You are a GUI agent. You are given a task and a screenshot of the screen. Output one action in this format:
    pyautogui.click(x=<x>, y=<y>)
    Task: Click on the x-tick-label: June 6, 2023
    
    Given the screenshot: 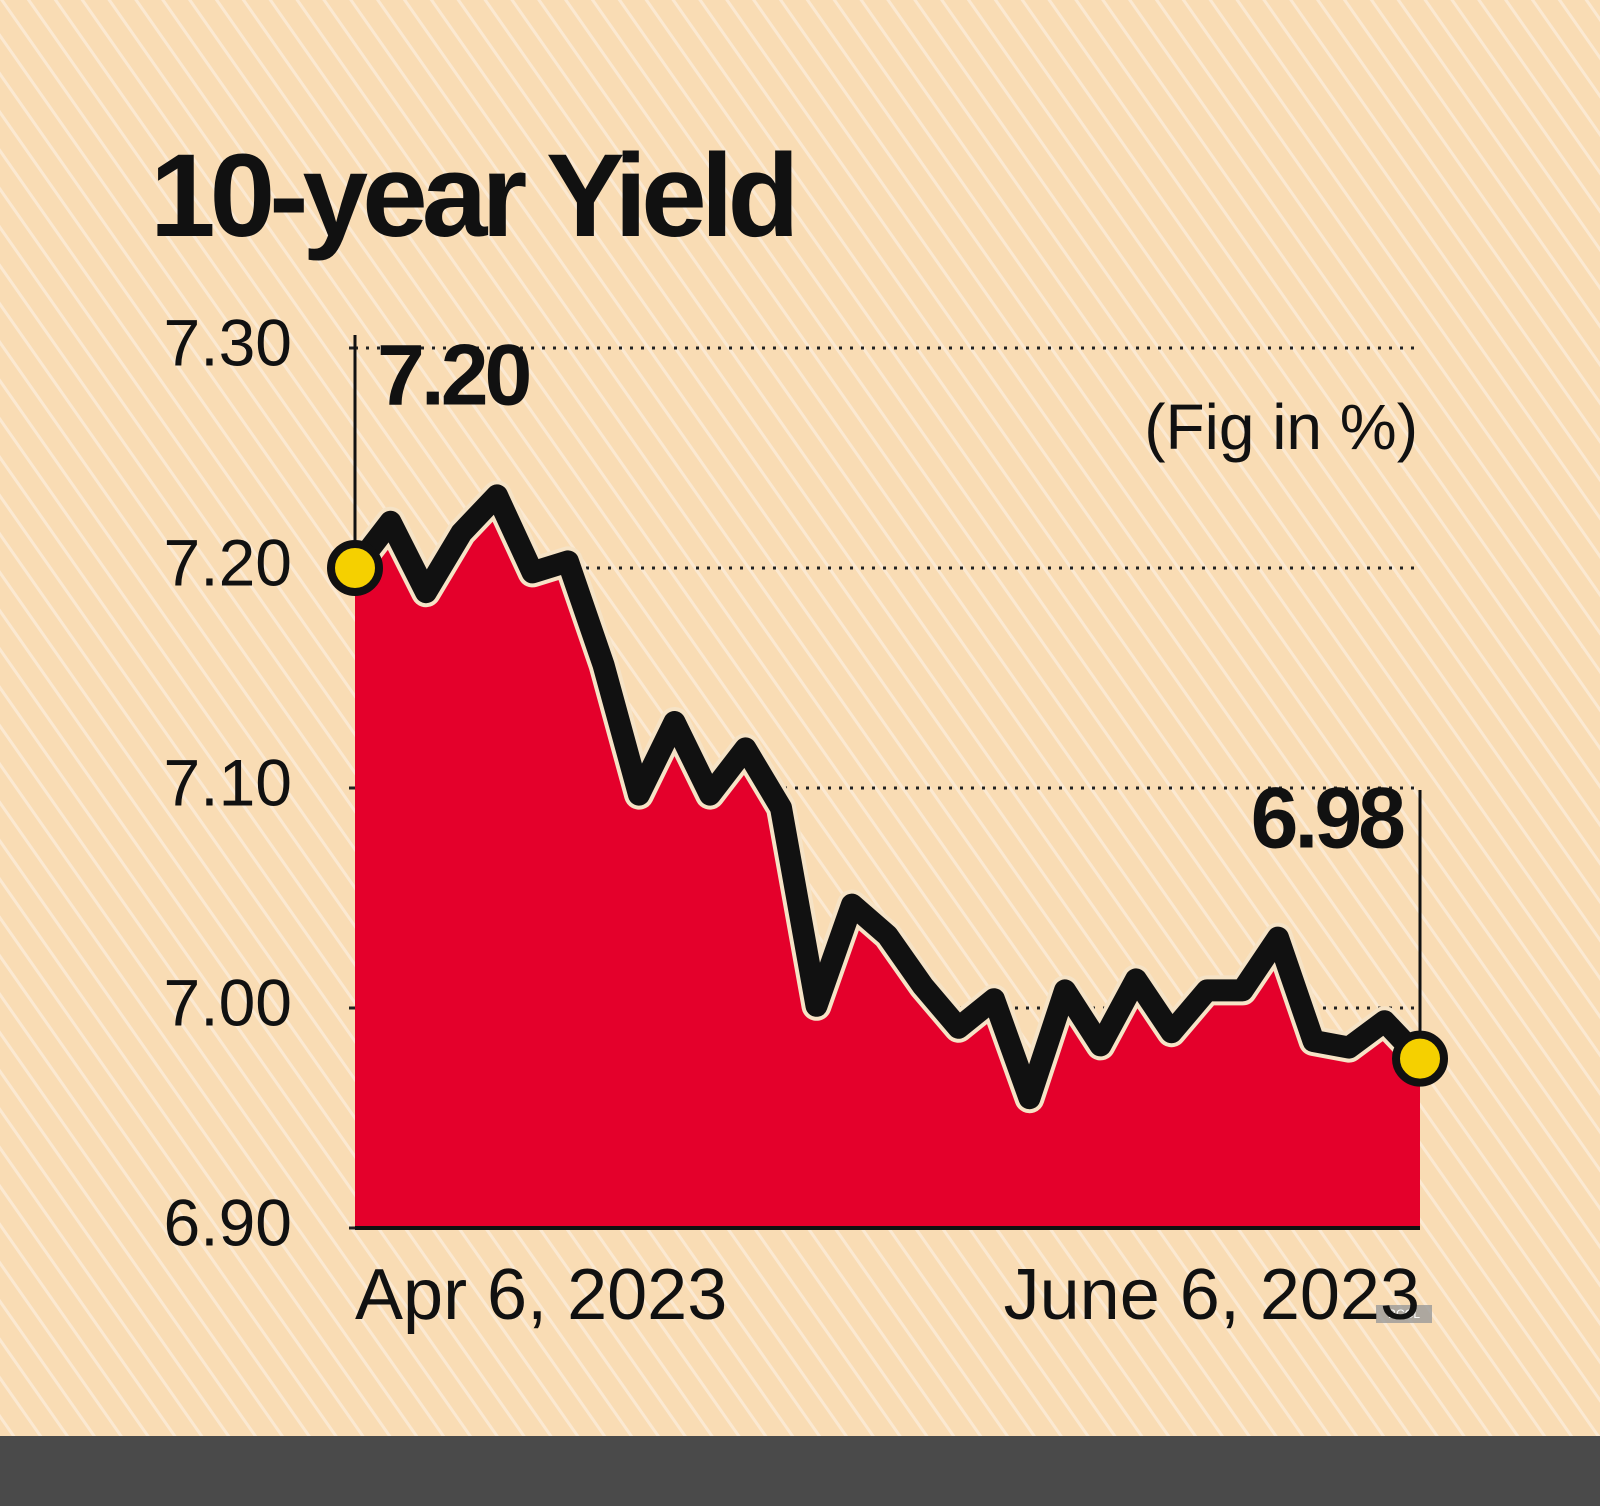 What is the action you would take?
    pyautogui.click(x=1212, y=1295)
    